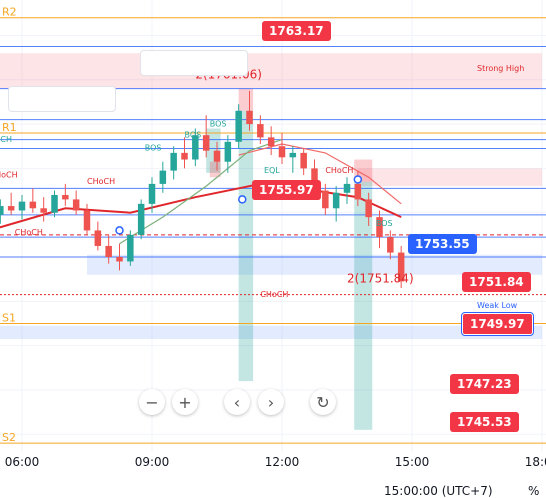  Describe the element at coordinates (194, 63) in the screenshot. I see `level-label-box-top` at that location.